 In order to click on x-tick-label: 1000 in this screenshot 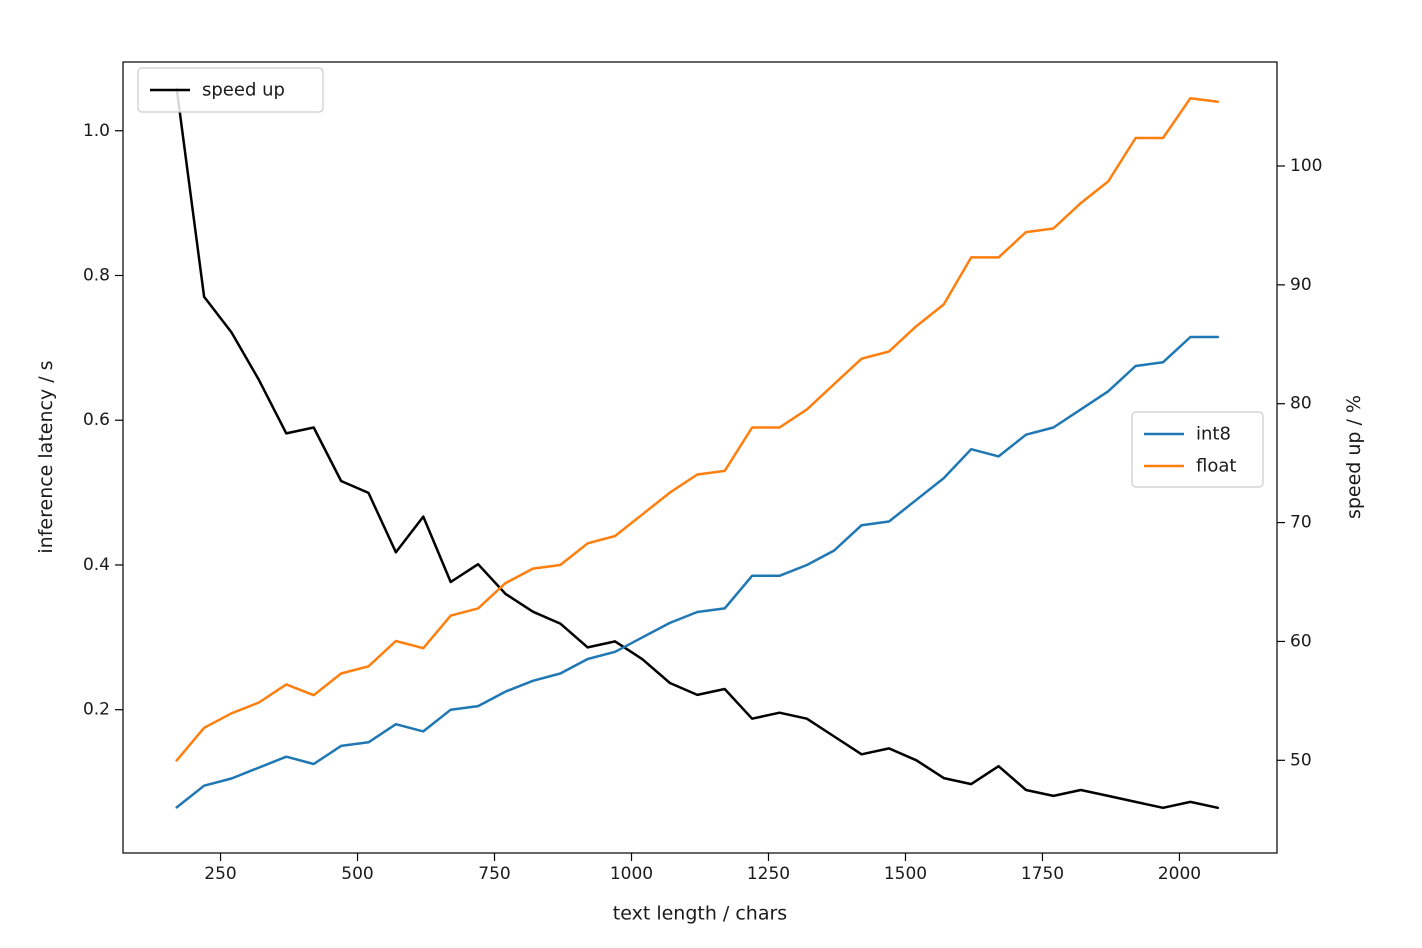, I will do `click(631, 874)`.